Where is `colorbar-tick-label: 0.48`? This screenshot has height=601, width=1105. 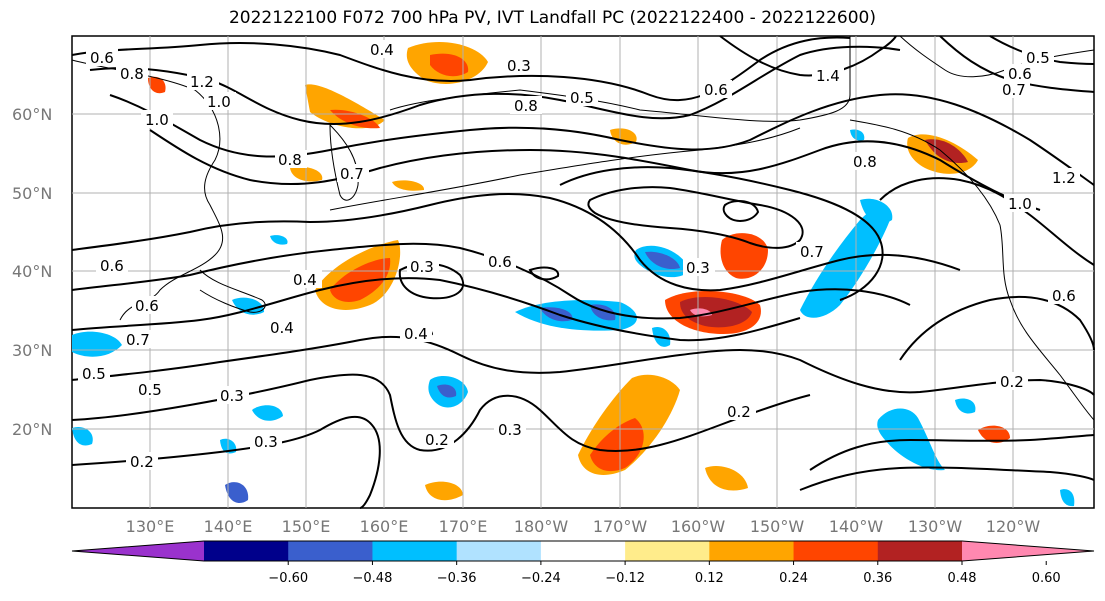
colorbar-tick-label: 0.48 is located at coordinates (962, 578).